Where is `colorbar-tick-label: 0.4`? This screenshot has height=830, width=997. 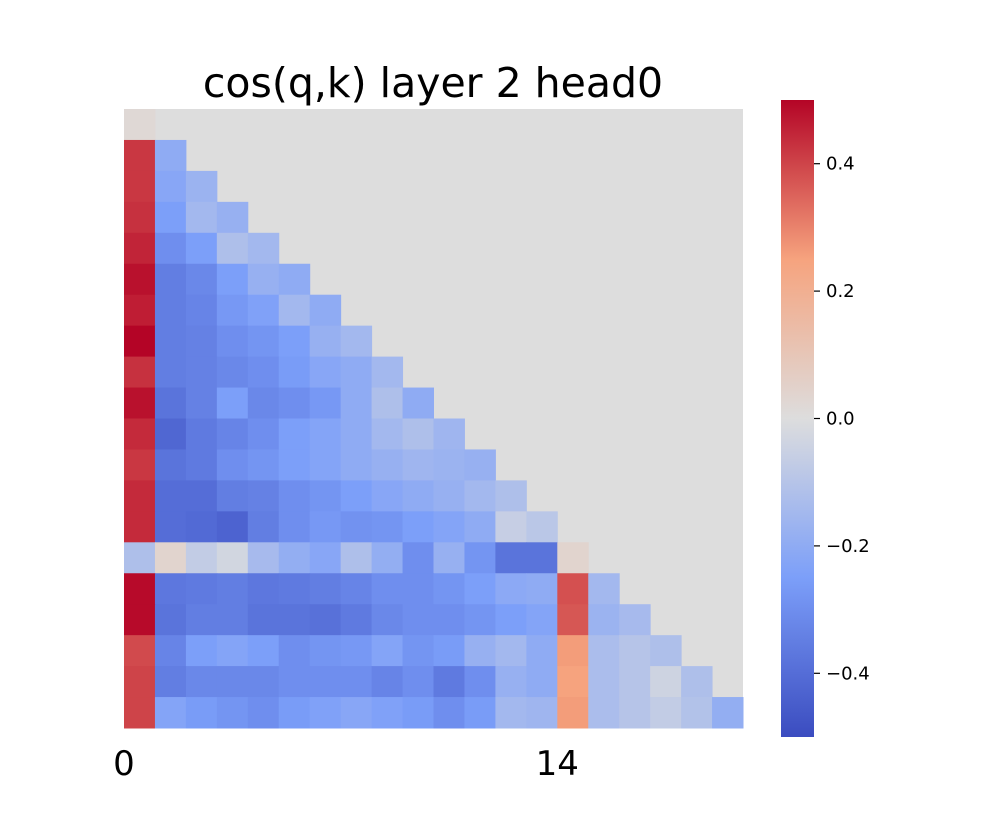
colorbar-tick-label: 0.4 is located at coordinates (840, 164).